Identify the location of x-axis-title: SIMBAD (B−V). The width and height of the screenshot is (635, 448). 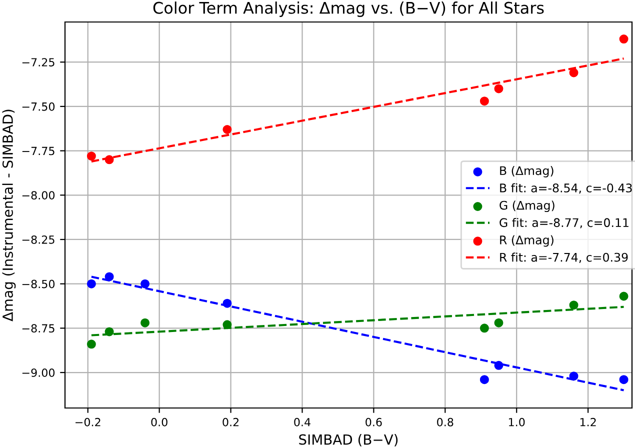
(348, 440).